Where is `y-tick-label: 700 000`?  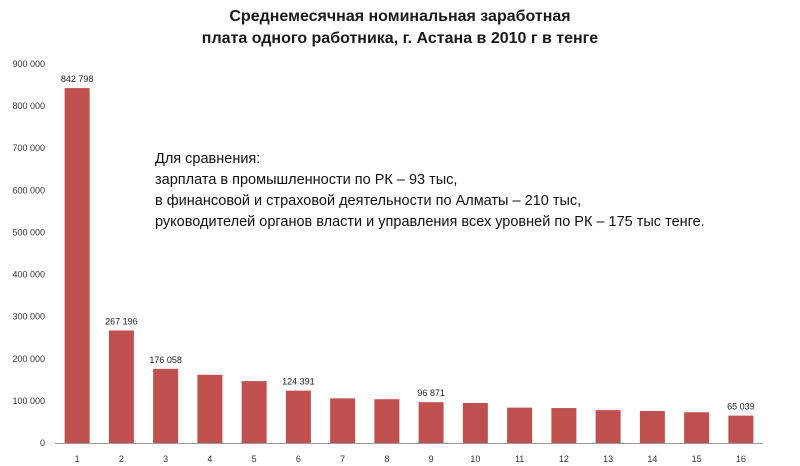 y-tick-label: 700 000 is located at coordinates (28, 148).